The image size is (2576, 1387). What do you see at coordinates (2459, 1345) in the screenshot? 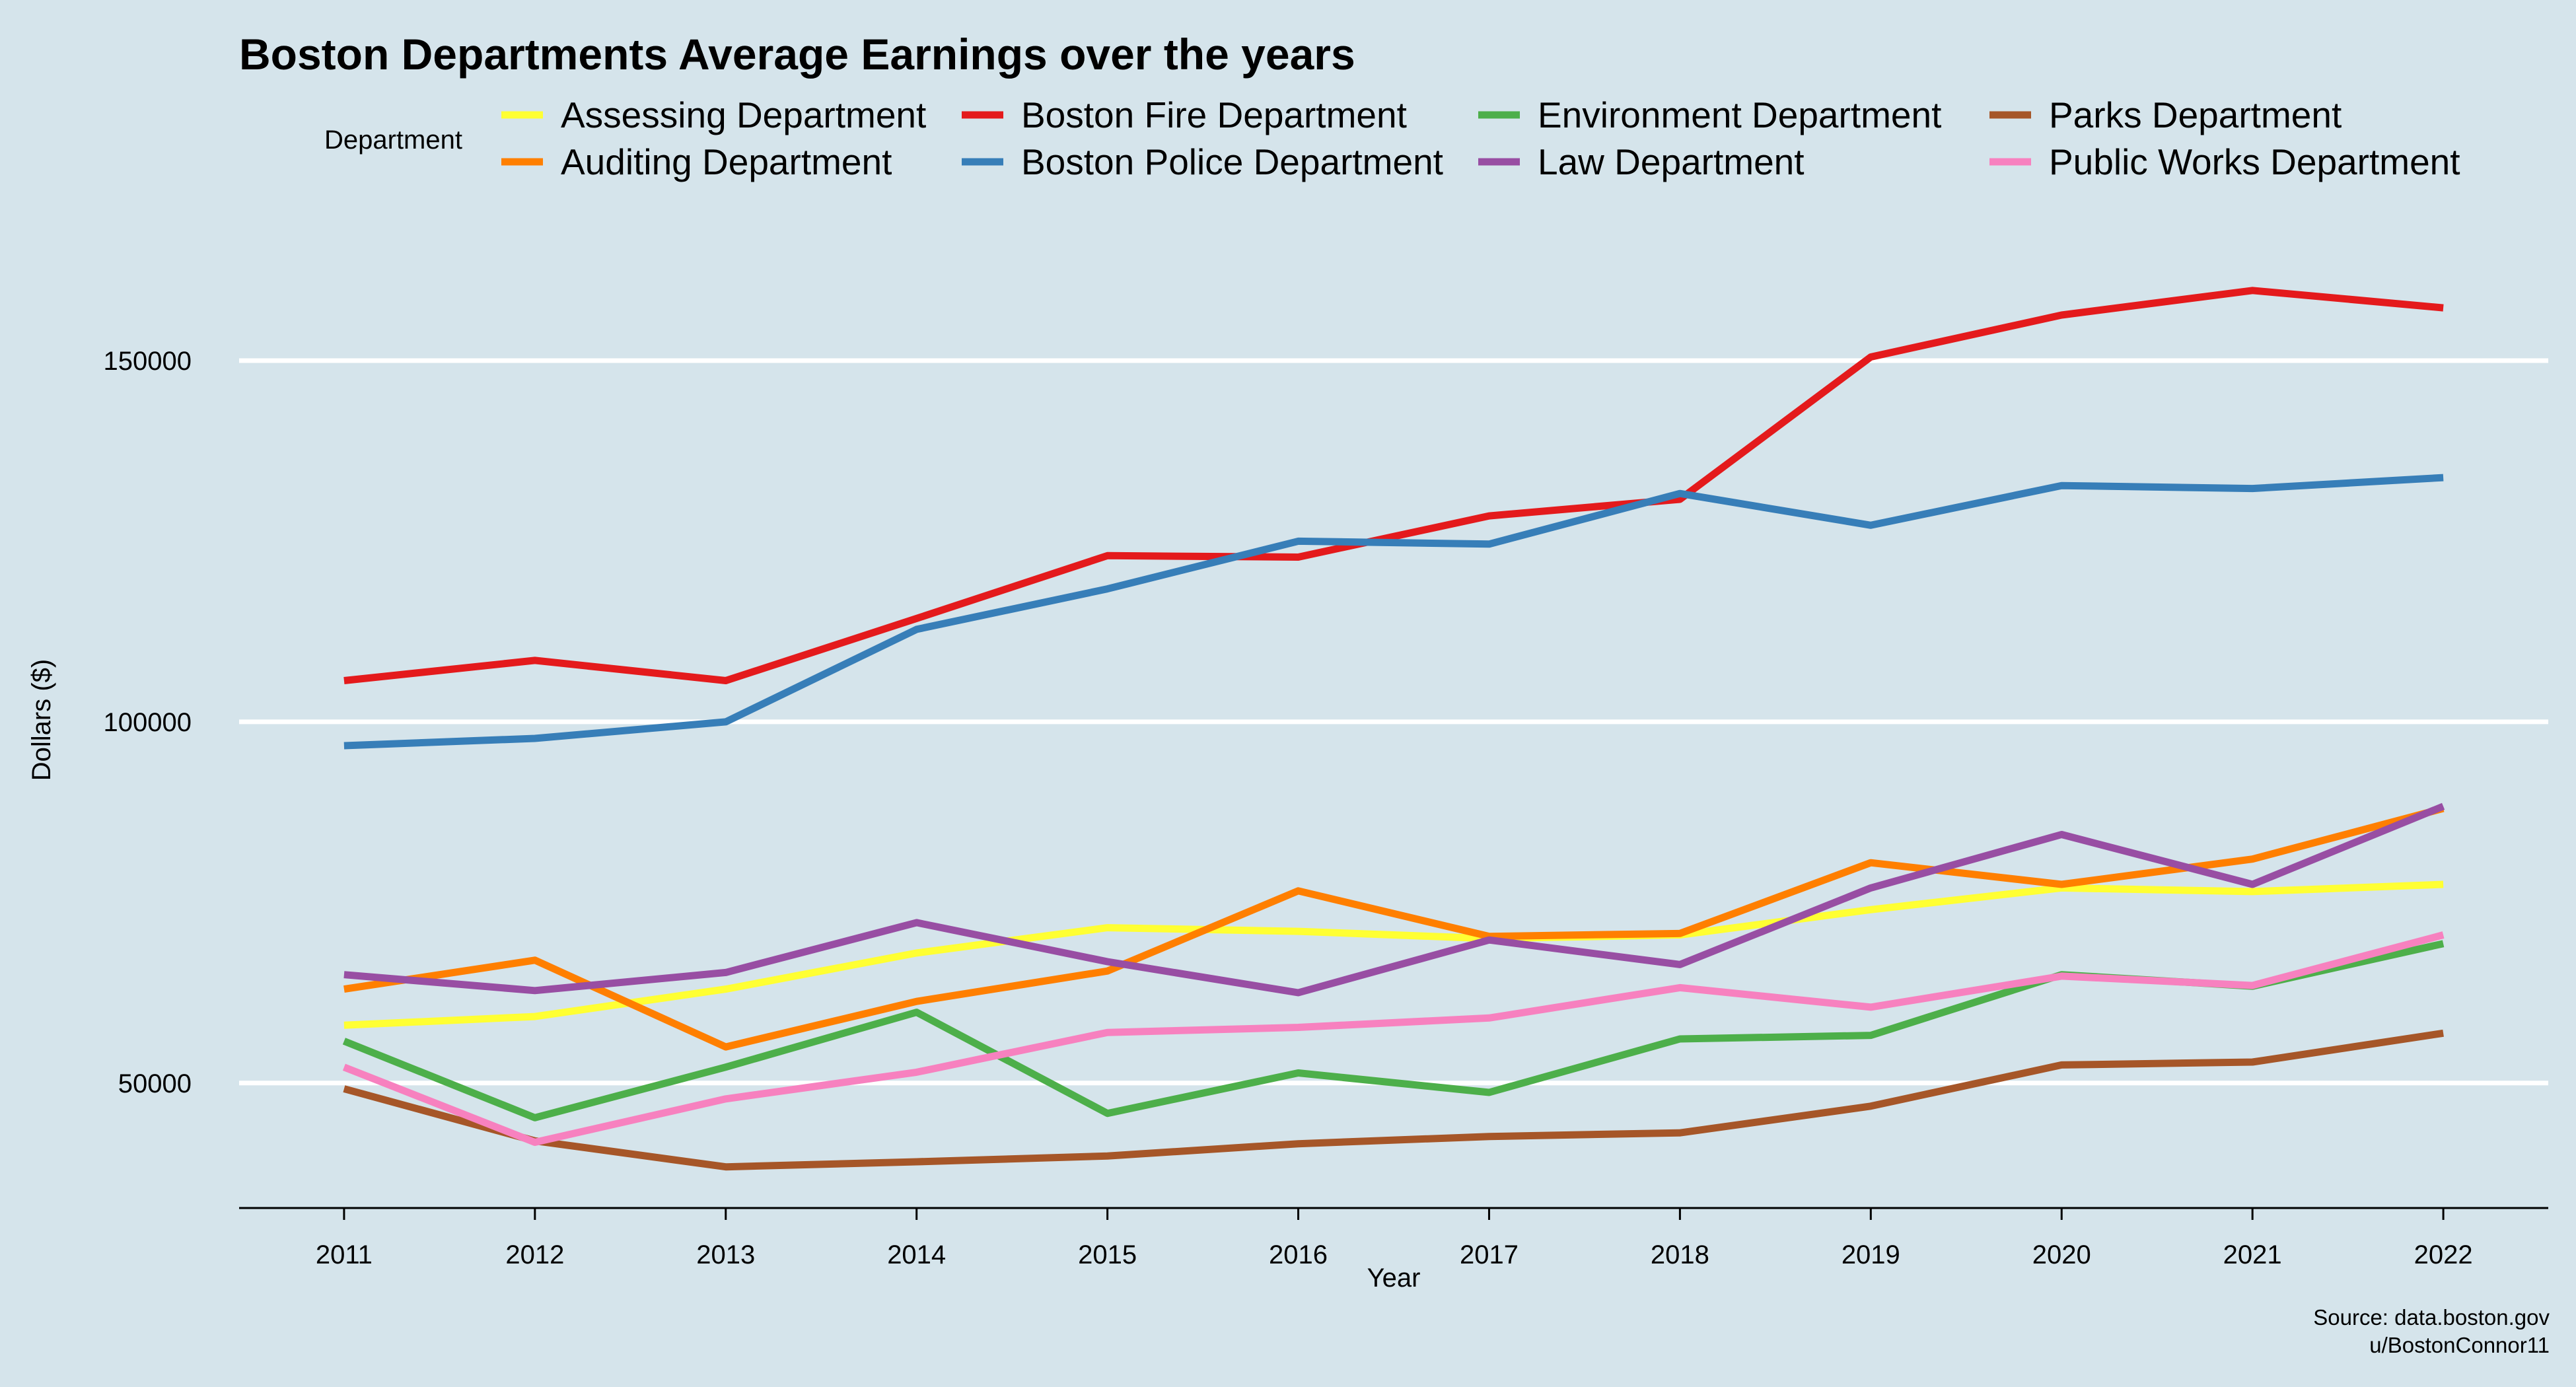
I see `caption-author: u/BostonConnor11` at bounding box center [2459, 1345].